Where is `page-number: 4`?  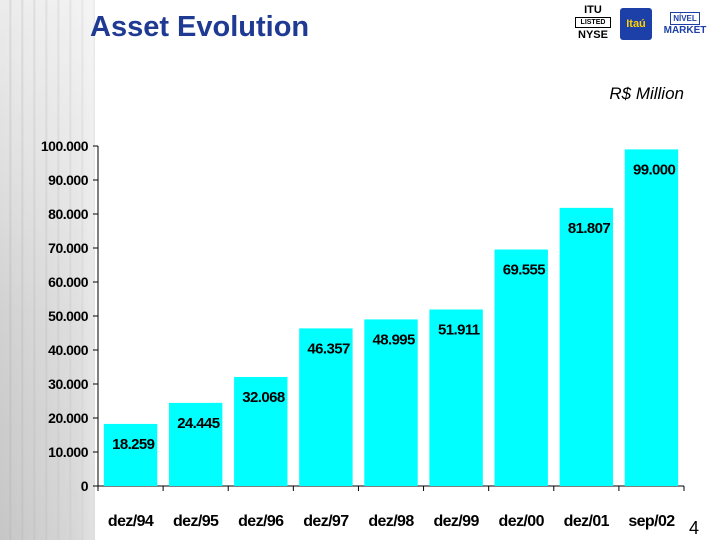 page-number: 4 is located at coordinates (694, 528).